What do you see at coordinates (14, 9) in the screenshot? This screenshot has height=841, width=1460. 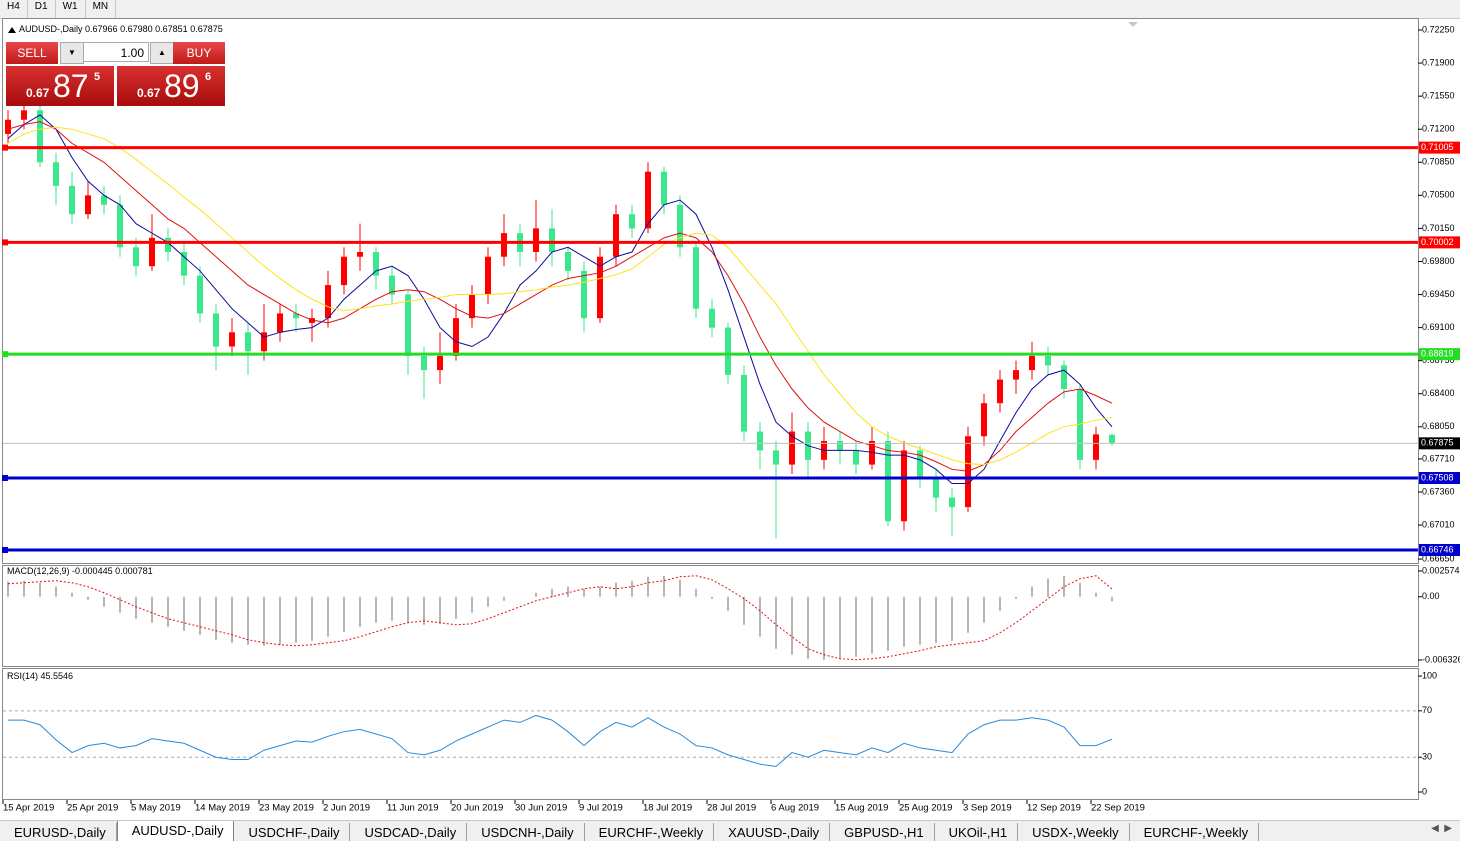 I see `timeframe-button: H4` at bounding box center [14, 9].